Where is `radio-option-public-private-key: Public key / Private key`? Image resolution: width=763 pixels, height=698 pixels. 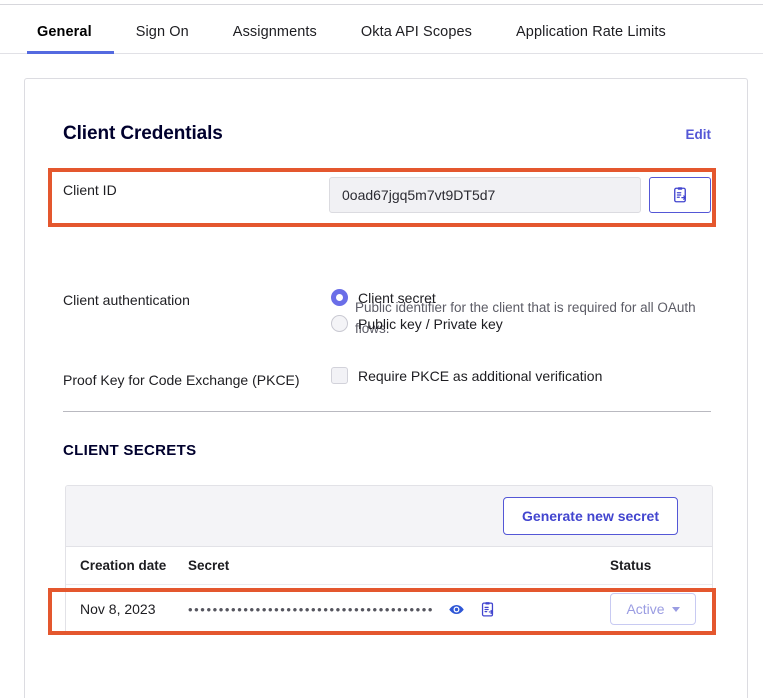
radio-option-public-private-key: Public key / Private key is located at coordinates (417, 323).